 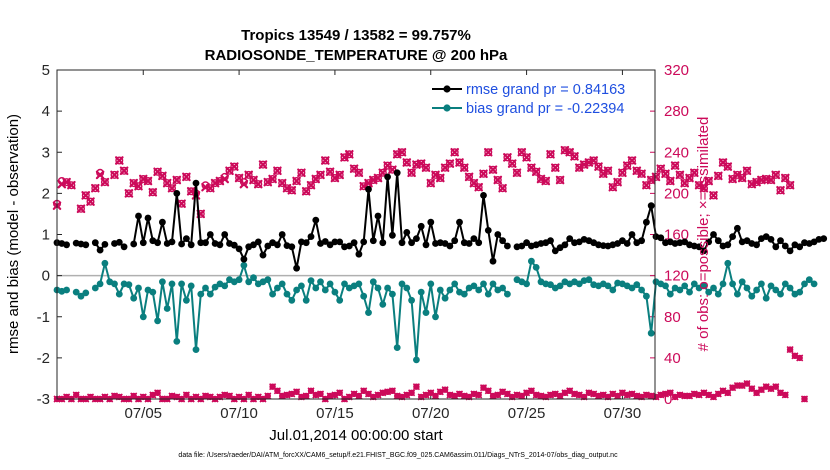 What do you see at coordinates (356, 35) in the screenshot?
I see `chart-title: Tropics 13549 / 13582 = 99.757%` at bounding box center [356, 35].